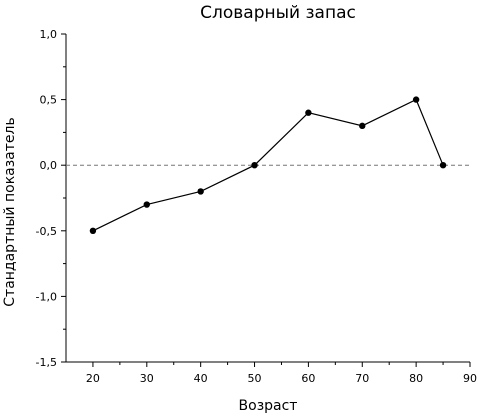 This screenshot has height=416, width=478. What do you see at coordinates (255, 378) in the screenshot?
I see `x-tick-label: 50` at bounding box center [255, 378].